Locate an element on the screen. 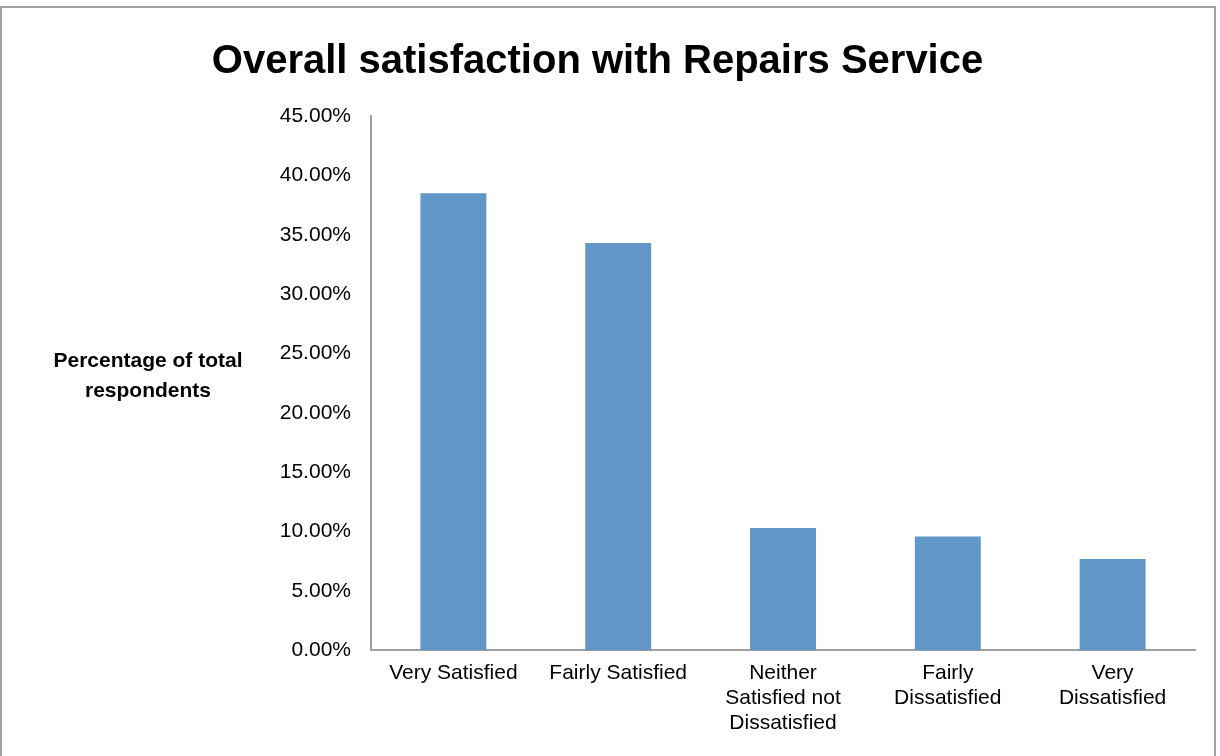  y-tick-label: 20.00% is located at coordinates (315, 411).